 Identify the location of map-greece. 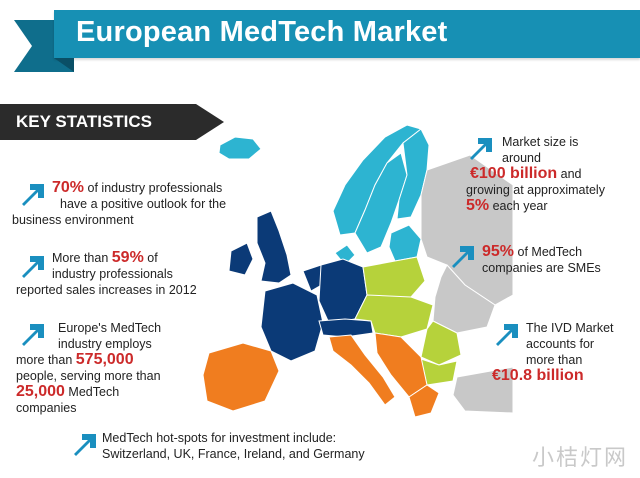
(424, 401).